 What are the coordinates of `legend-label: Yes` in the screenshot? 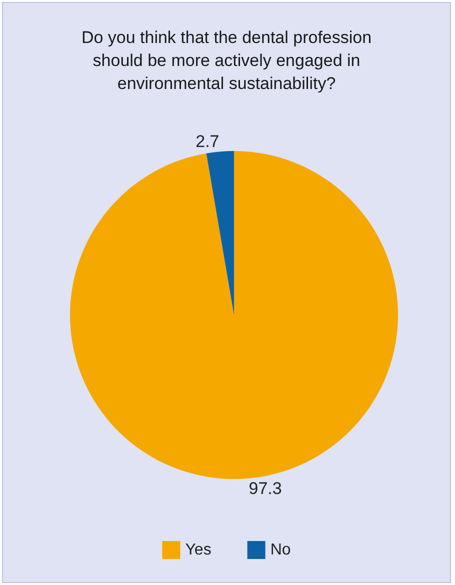 It's located at (198, 550).